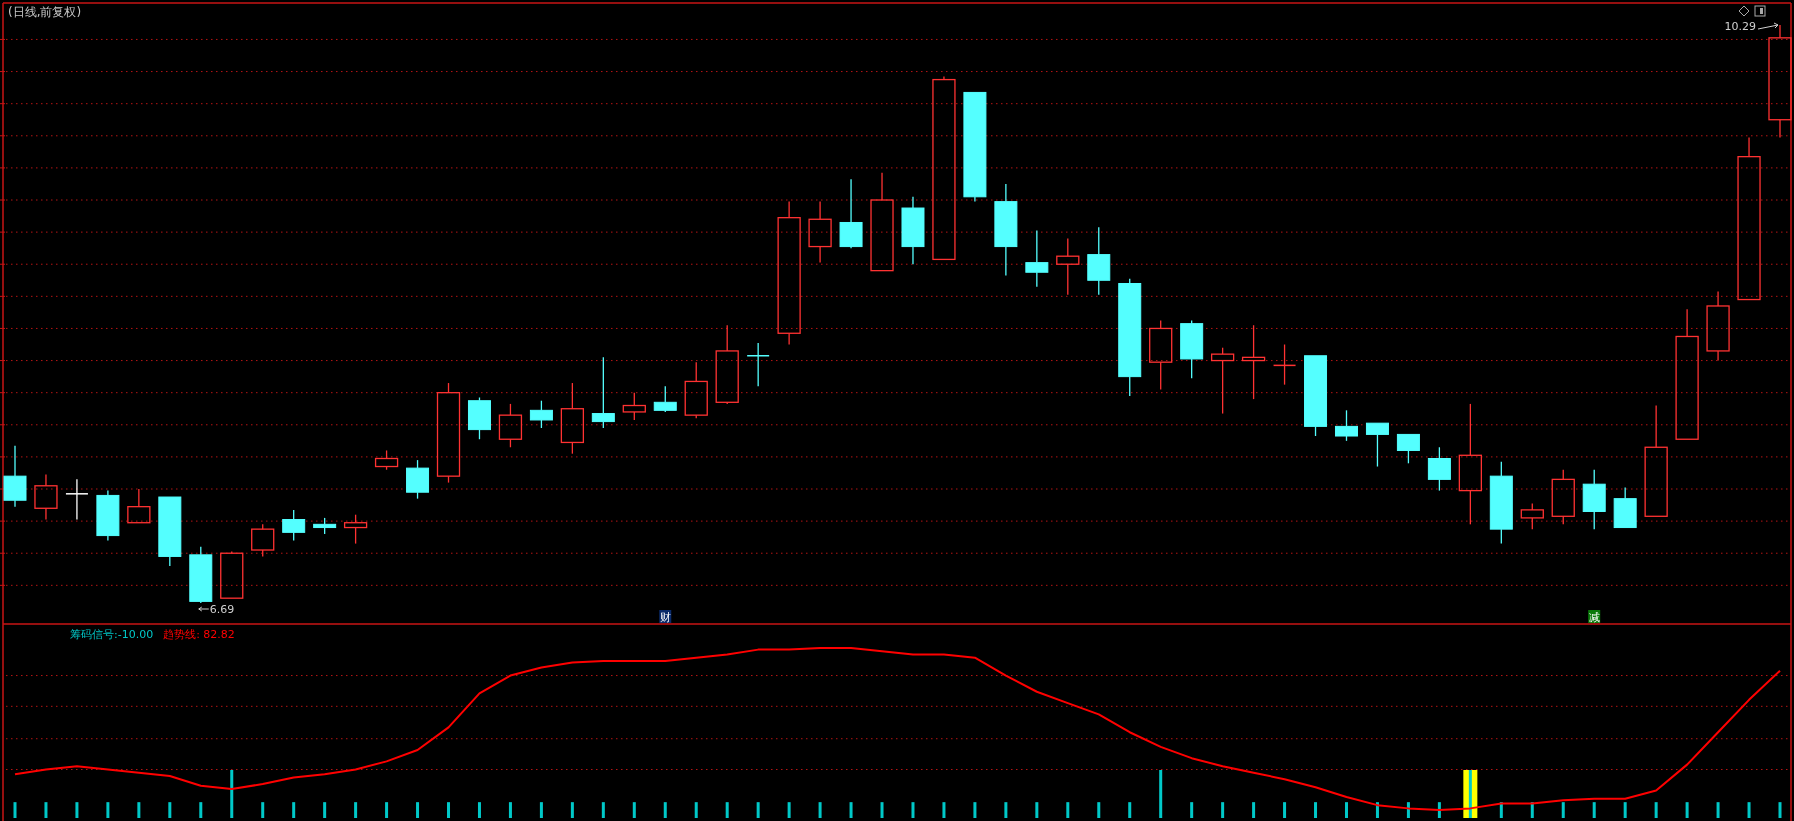 The image size is (1794, 821). I want to click on annotation: 10.29, so click(1740, 26).